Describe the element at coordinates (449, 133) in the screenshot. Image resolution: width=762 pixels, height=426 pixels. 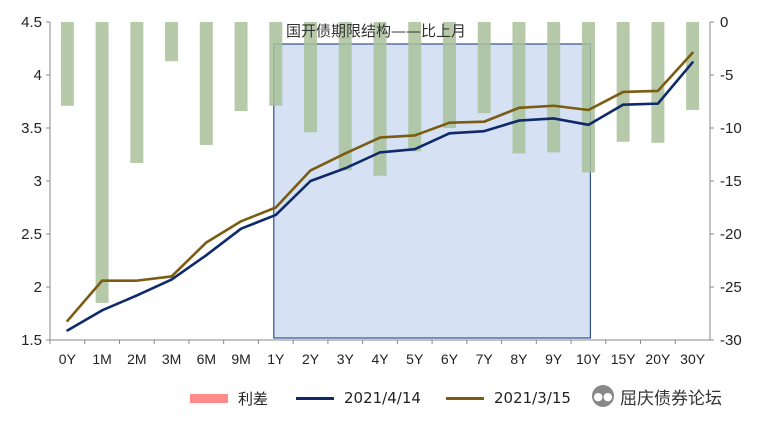
I see `point-2021-4-14-6Y` at that location.